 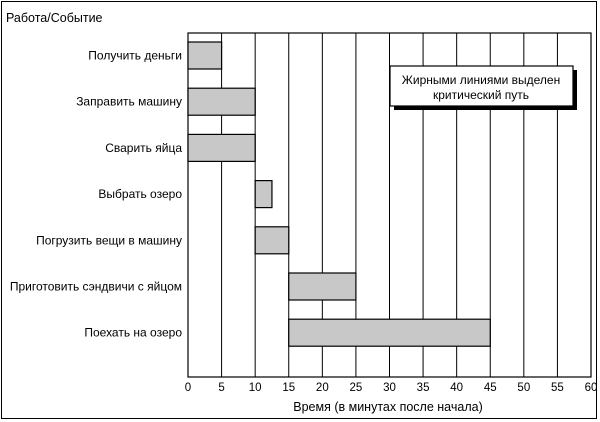 I want to click on x-tick-label: 25, so click(x=356, y=388).